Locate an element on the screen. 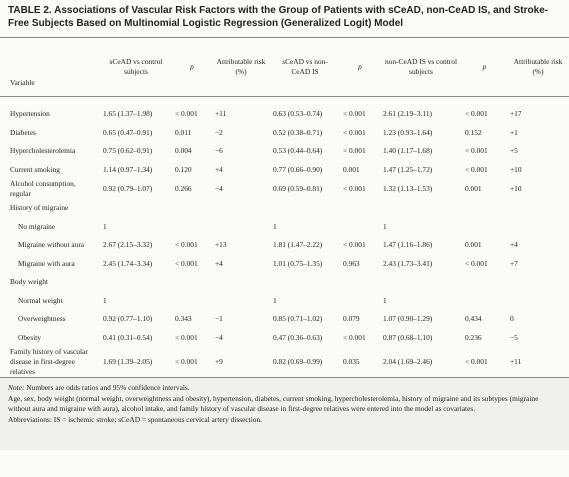 This screenshot has height=477, width=569. cell: 0.53 (0.44–0.64) is located at coordinates (298, 151).